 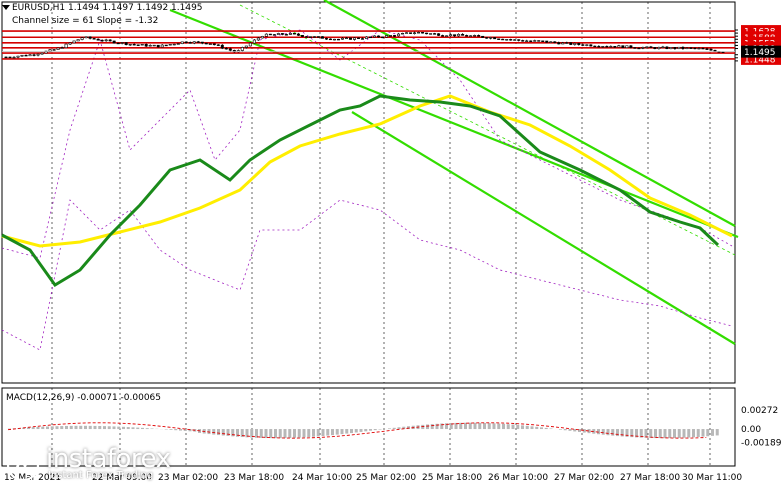 I want to click on macd-tick-label: -0.00189, so click(x=761, y=443).